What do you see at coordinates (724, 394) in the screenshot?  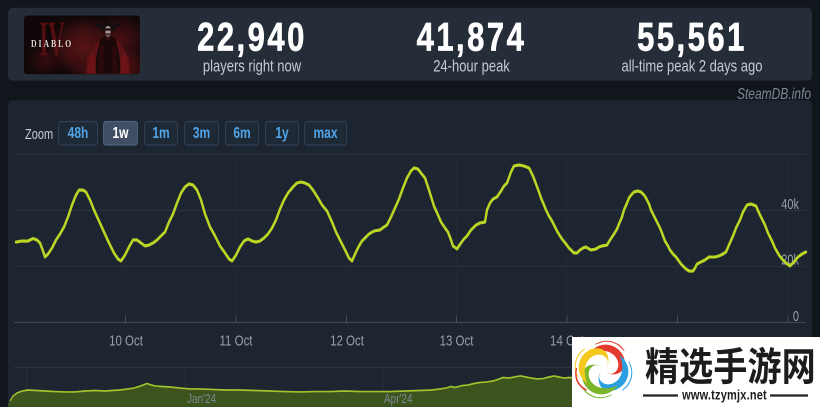 I see `svg-text: www.tzymjx.net` at bounding box center [724, 394].